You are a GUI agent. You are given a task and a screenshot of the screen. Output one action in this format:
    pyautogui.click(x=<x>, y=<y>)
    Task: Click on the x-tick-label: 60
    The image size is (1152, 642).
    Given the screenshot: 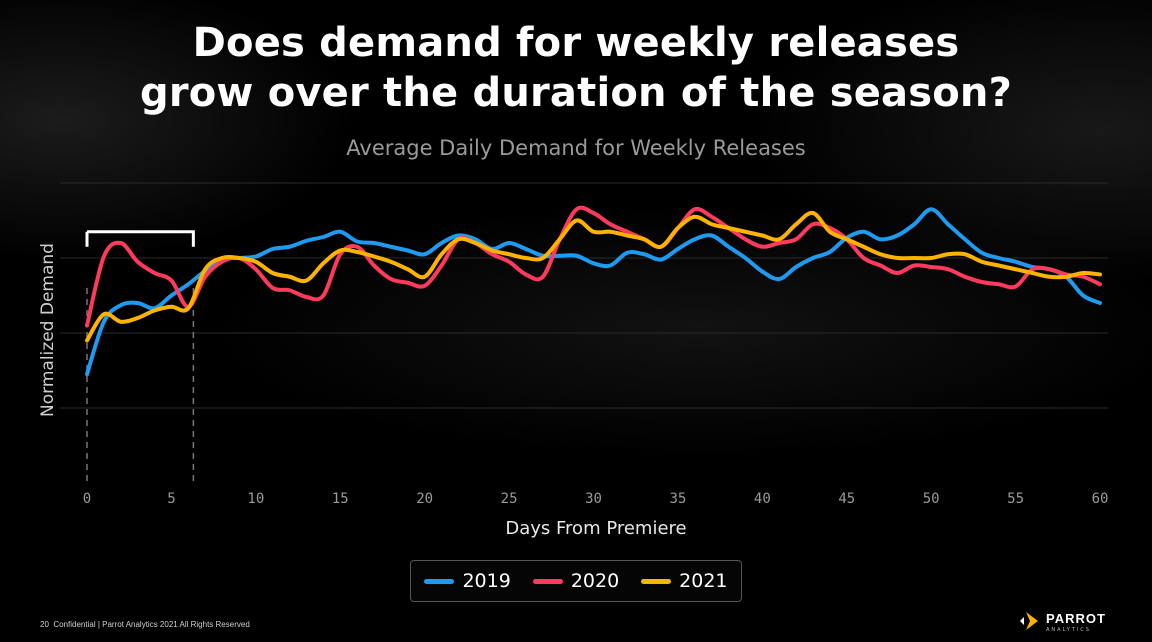 What is the action you would take?
    pyautogui.click(x=1100, y=499)
    